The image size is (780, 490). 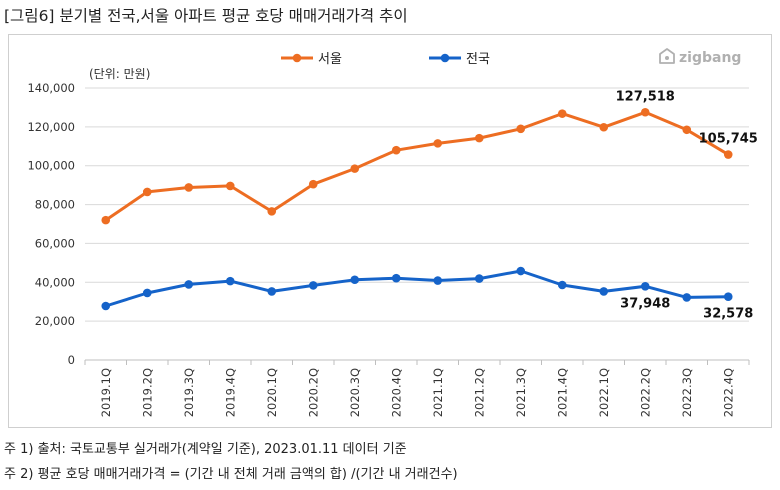 What do you see at coordinates (51, 88) in the screenshot?
I see `y-tick-label: 140,000` at bounding box center [51, 88].